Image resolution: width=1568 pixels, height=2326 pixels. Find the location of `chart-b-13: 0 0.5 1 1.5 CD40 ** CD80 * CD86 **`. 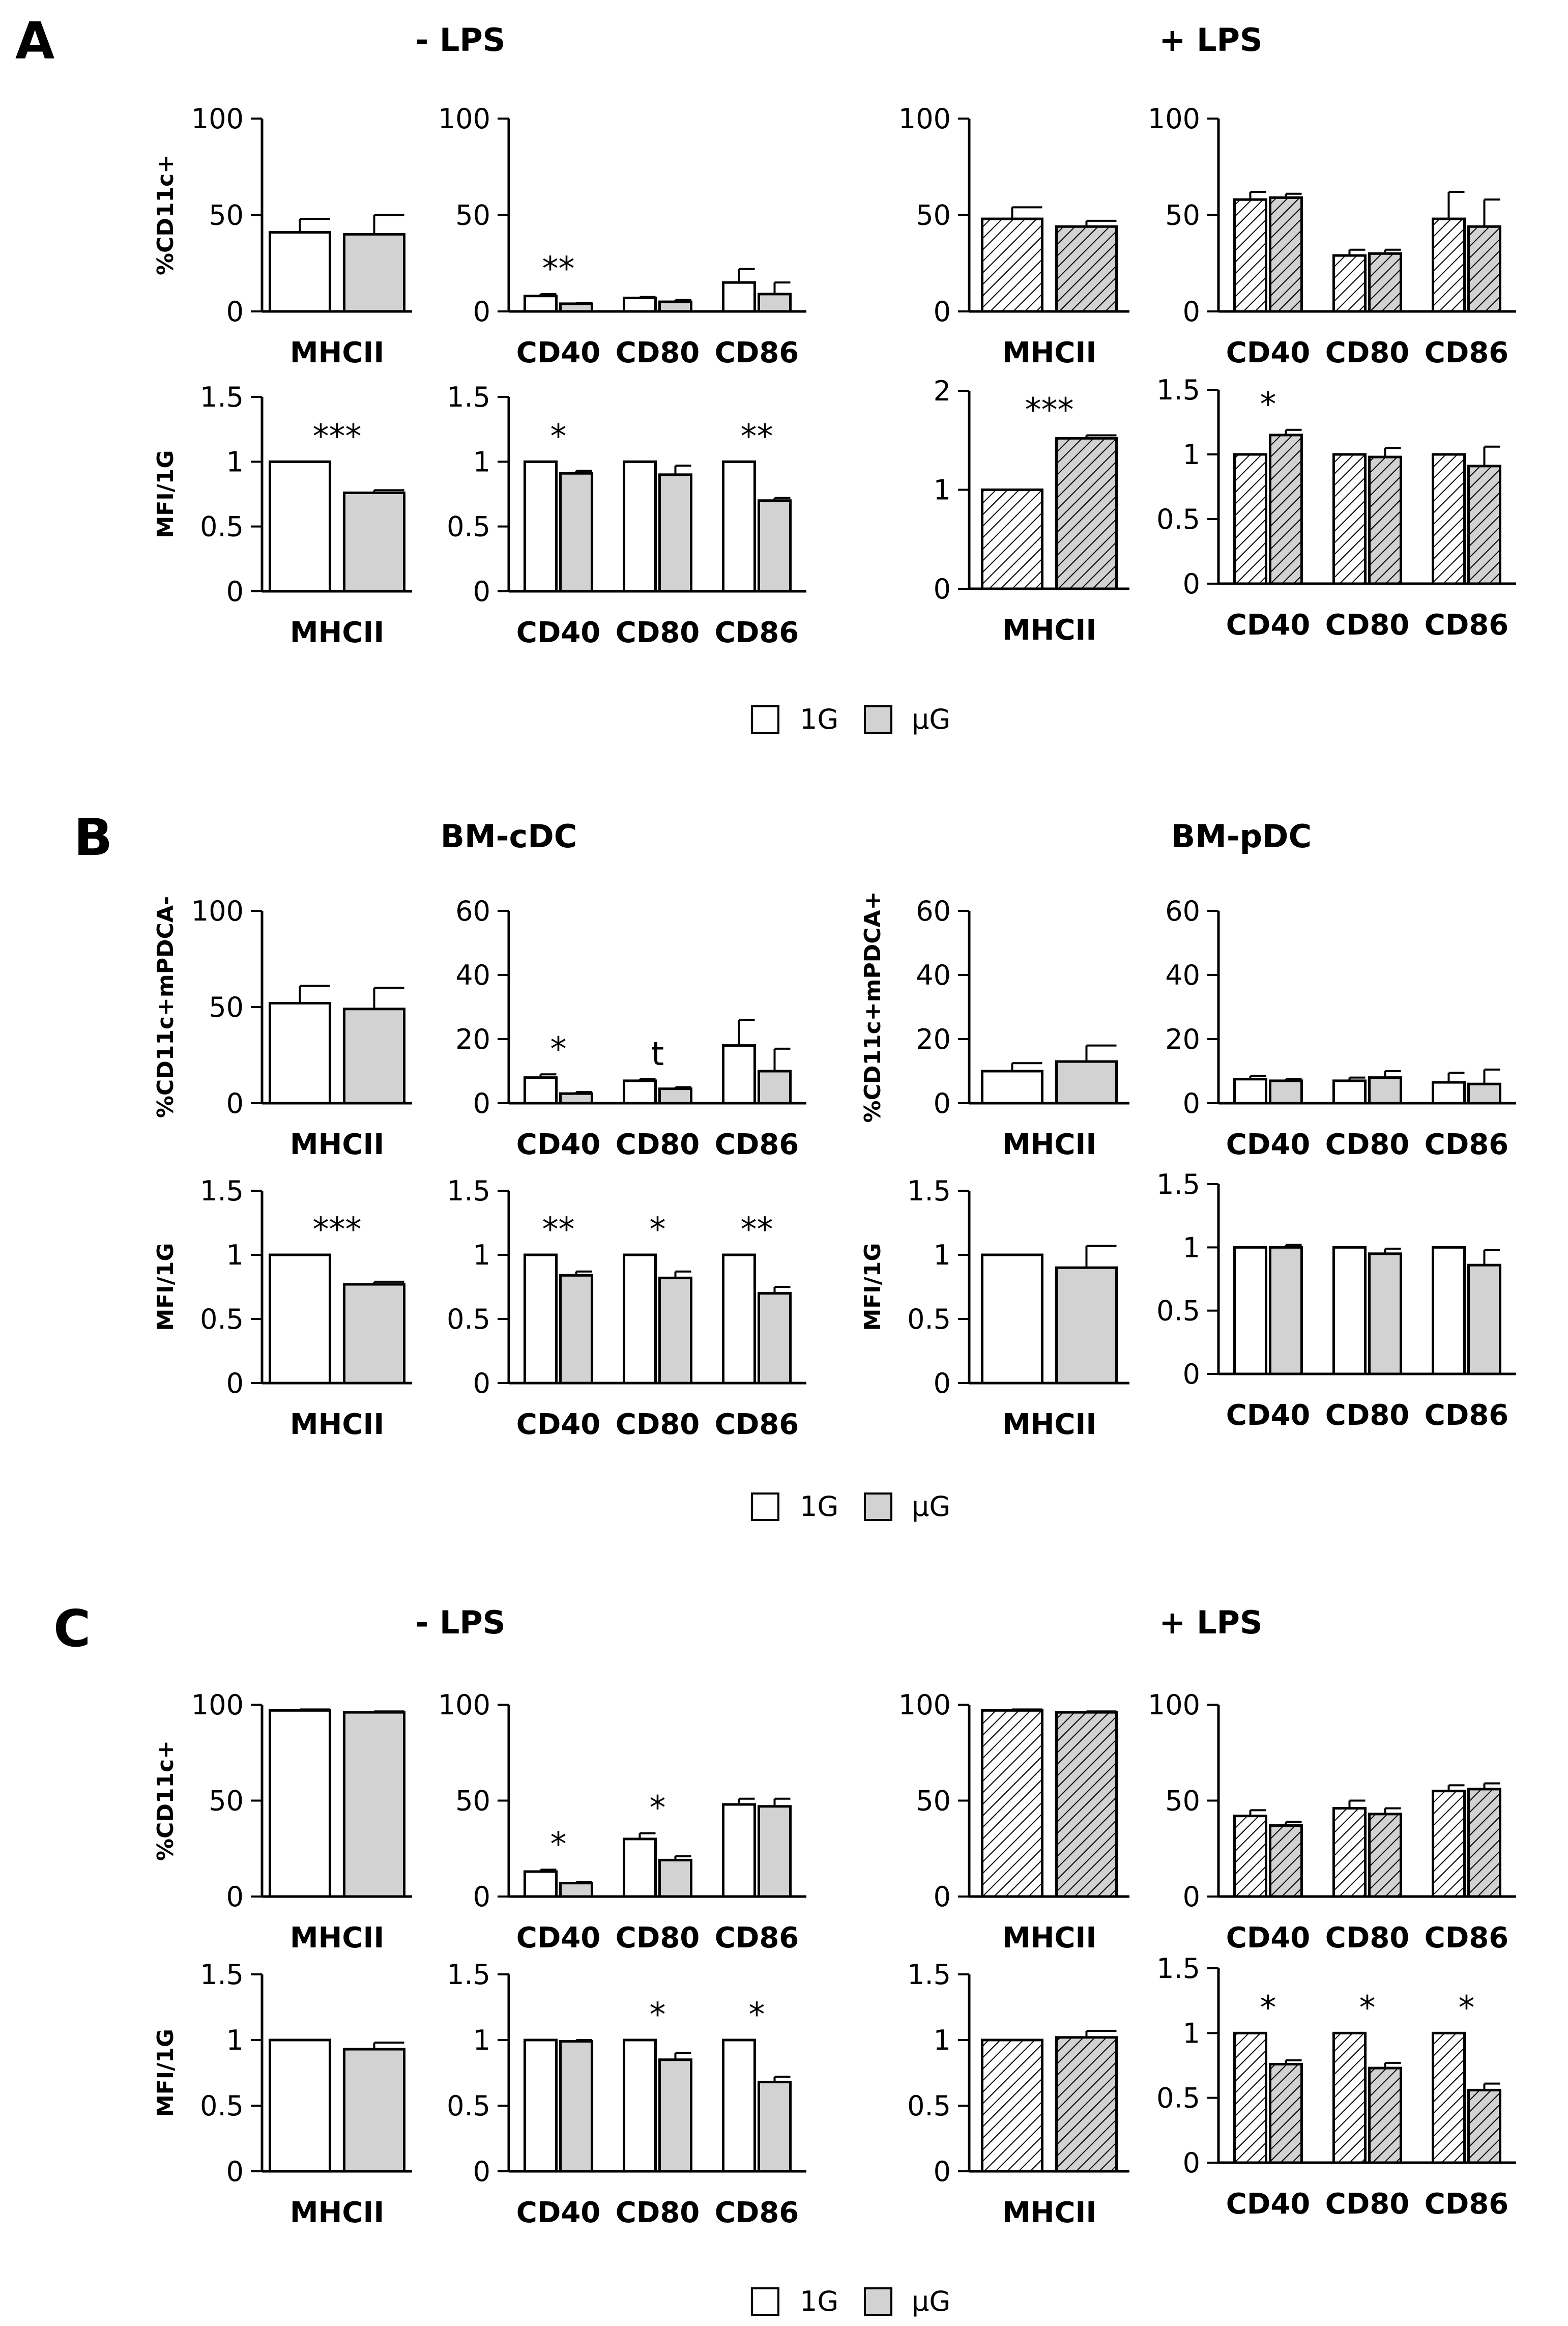

chart-b-13: 0 0.5 1 1.5 CD40 ** CD80 * CD86 ** is located at coordinates (626, 1308).